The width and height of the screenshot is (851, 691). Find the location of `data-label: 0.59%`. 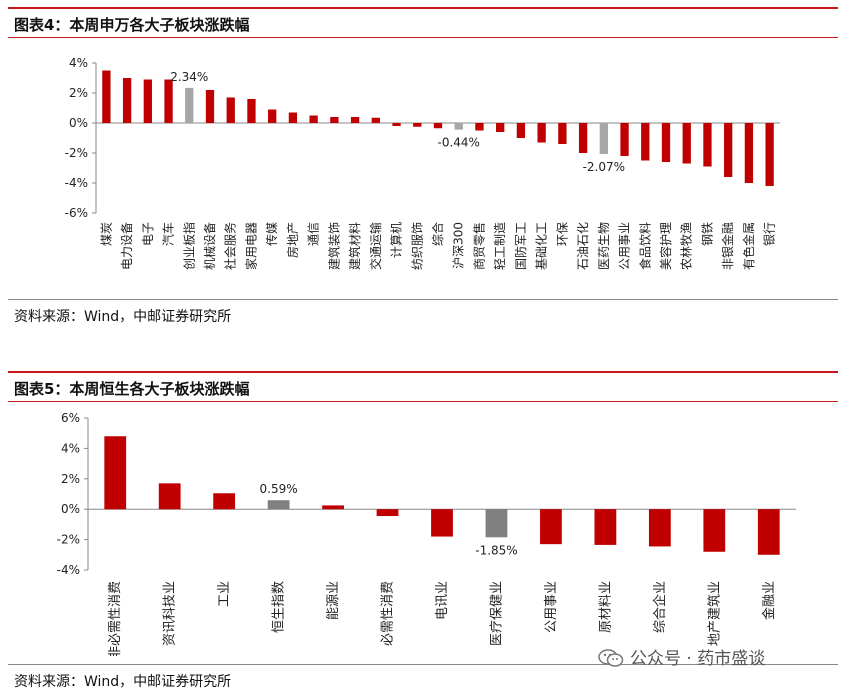

data-label: 0.59% is located at coordinates (279, 489).